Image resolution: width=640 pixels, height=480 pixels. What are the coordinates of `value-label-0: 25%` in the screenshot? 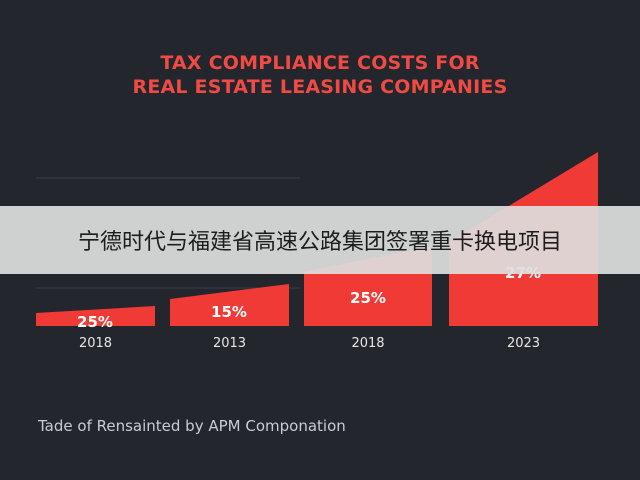 It's located at (95, 322).